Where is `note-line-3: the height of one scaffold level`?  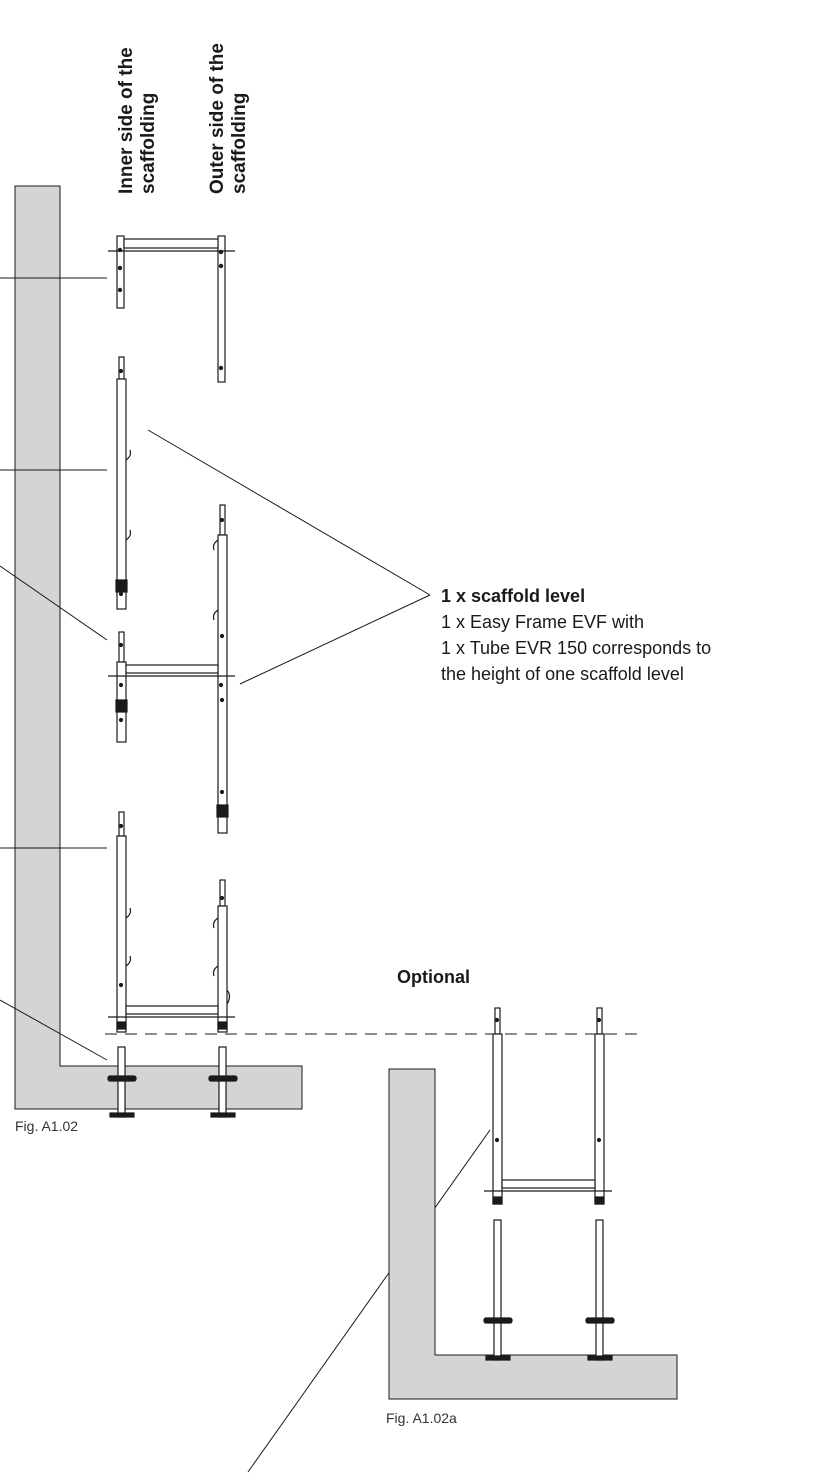 note-line-3: the height of one scaffold level is located at coordinates (562, 674).